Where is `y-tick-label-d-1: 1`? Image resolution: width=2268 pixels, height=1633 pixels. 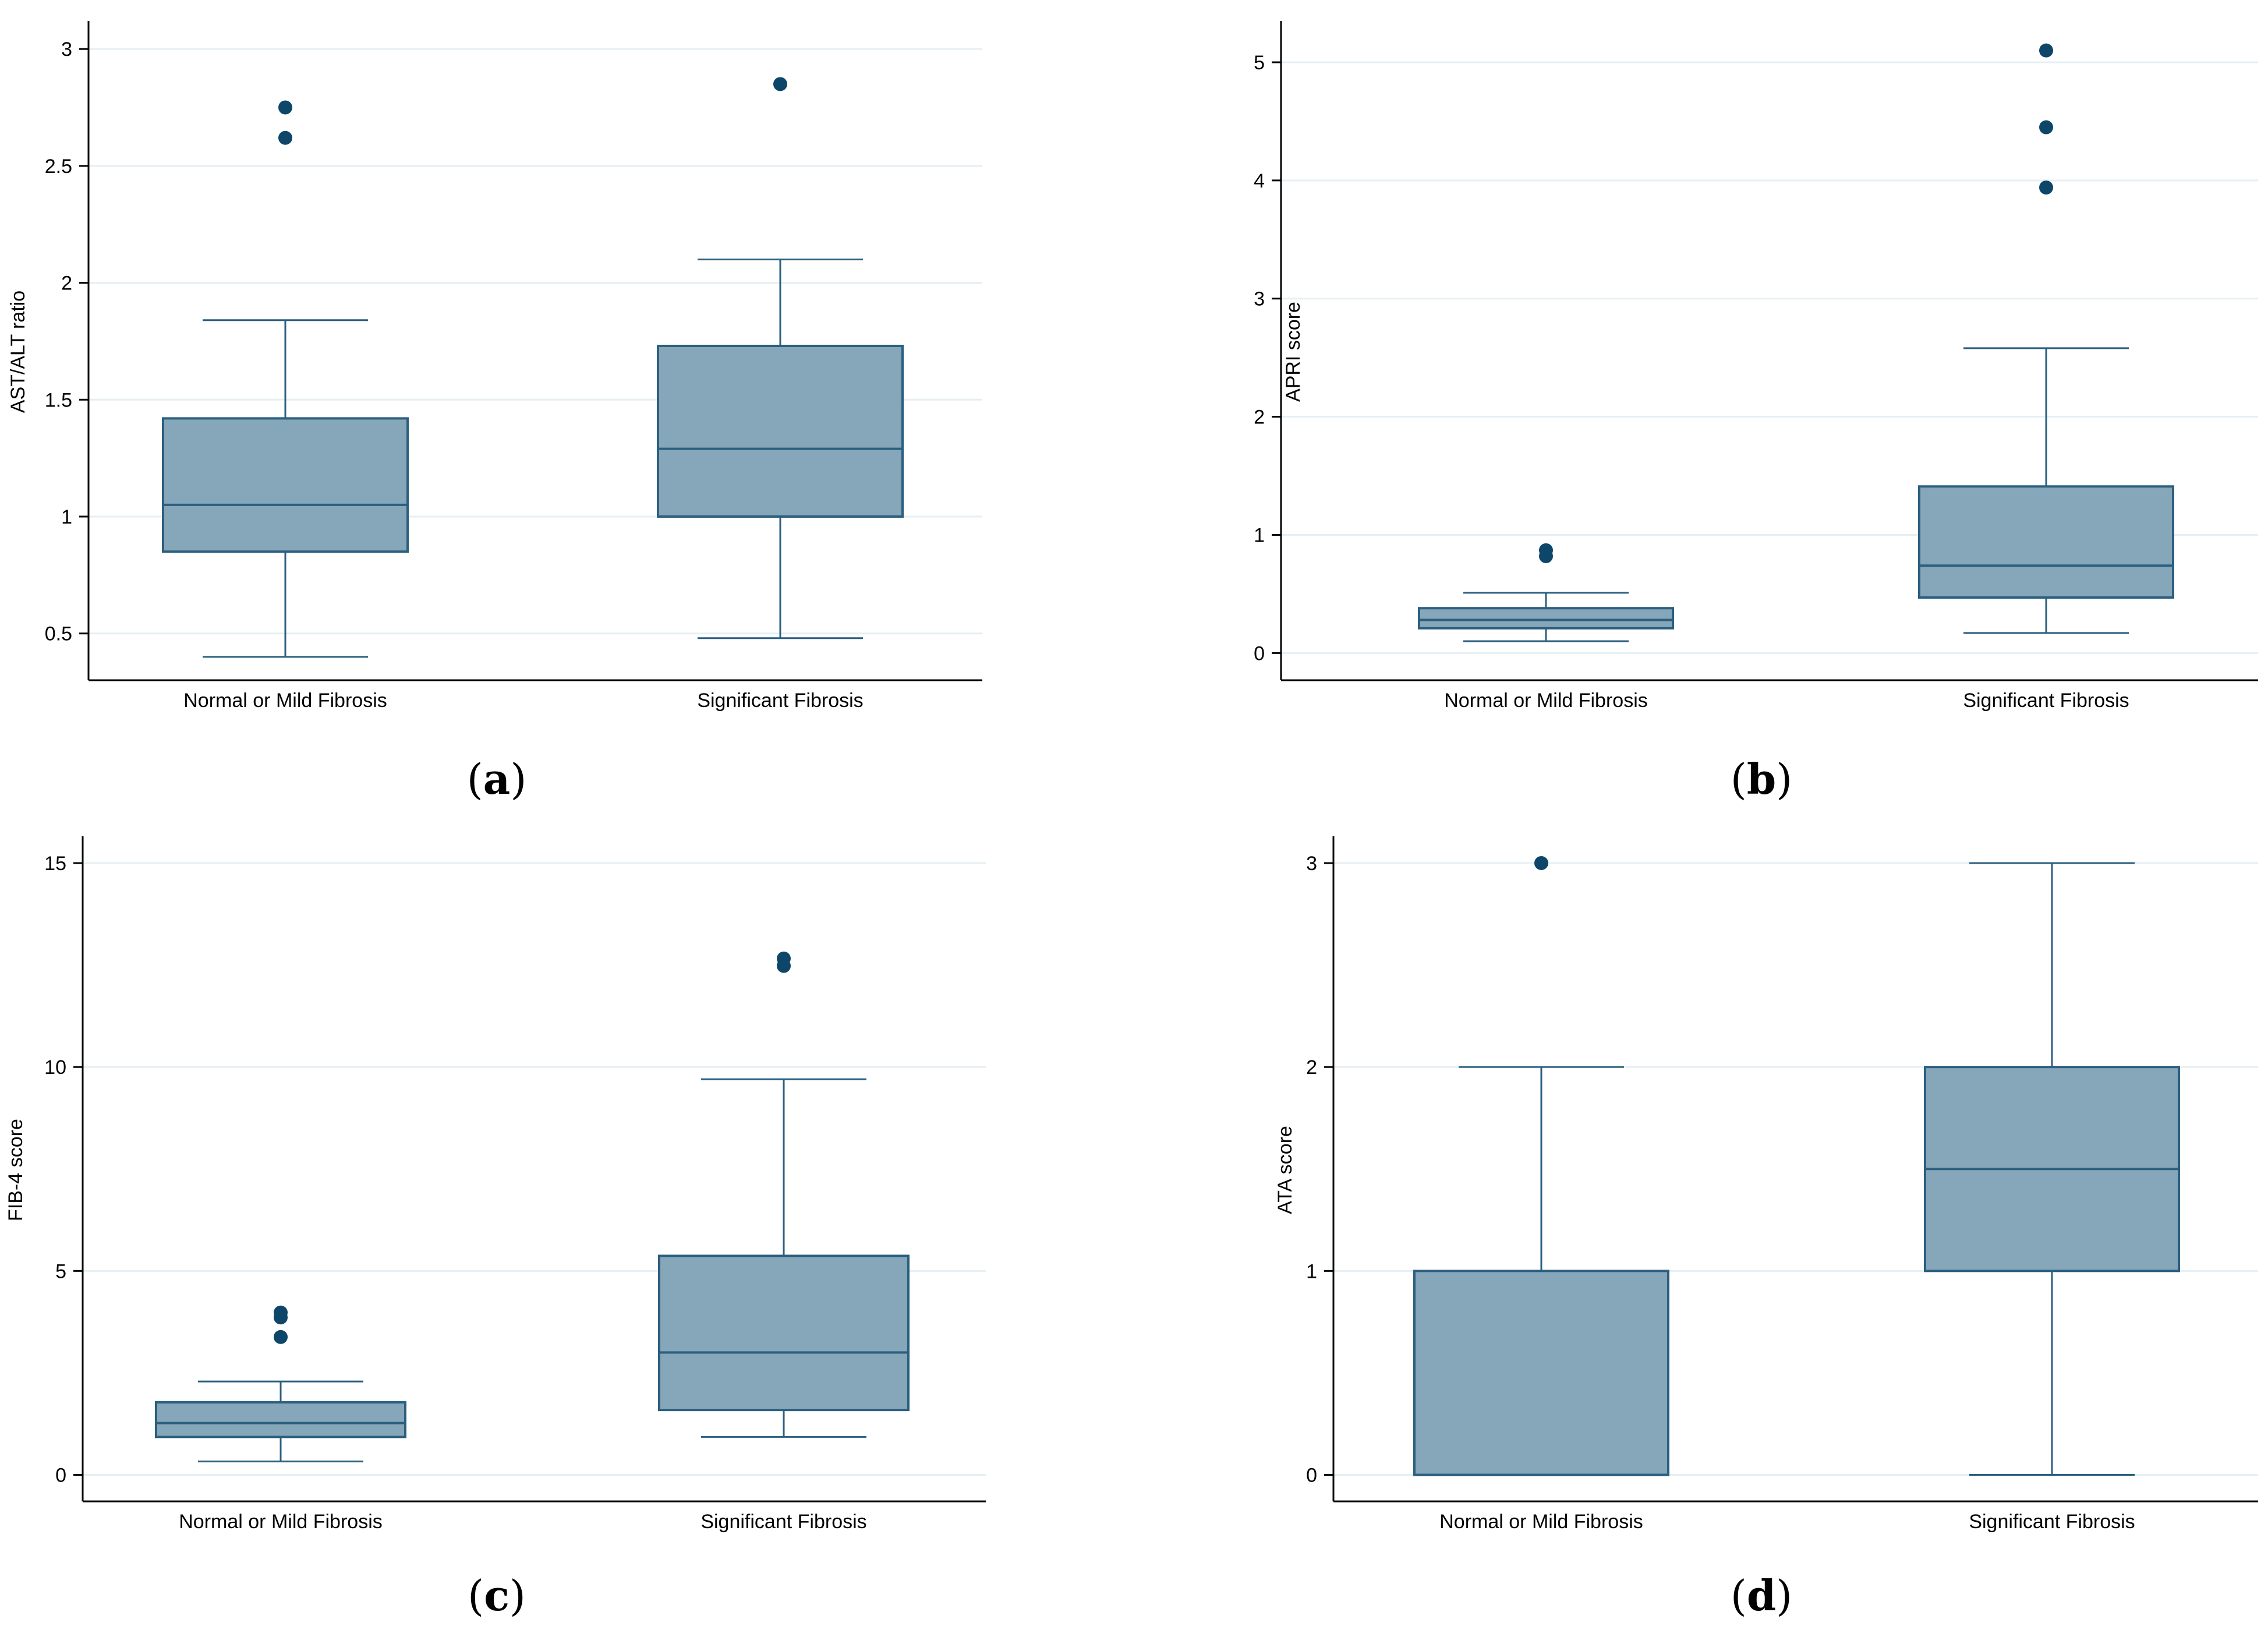 y-tick-label-d-1: 1 is located at coordinates (1311, 1271).